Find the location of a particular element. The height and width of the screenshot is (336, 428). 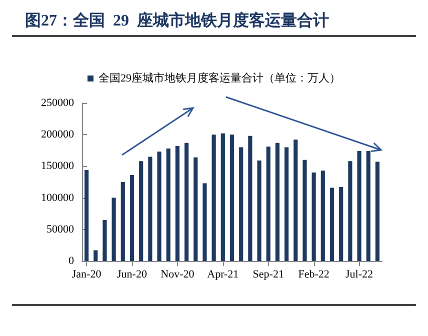

y-tick-label: 200000 is located at coordinates (57, 134).